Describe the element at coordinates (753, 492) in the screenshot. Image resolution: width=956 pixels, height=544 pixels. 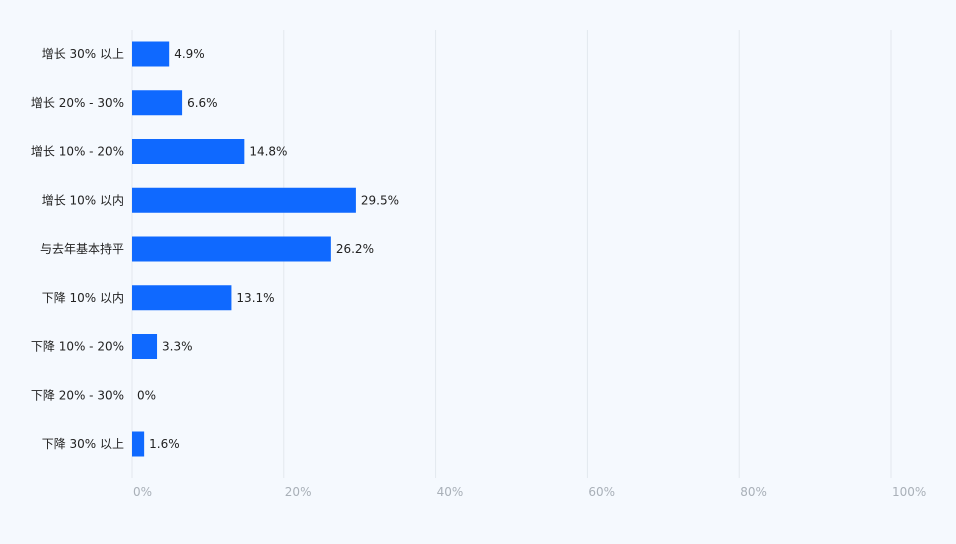
I see `x-tick-label: 80%` at that location.